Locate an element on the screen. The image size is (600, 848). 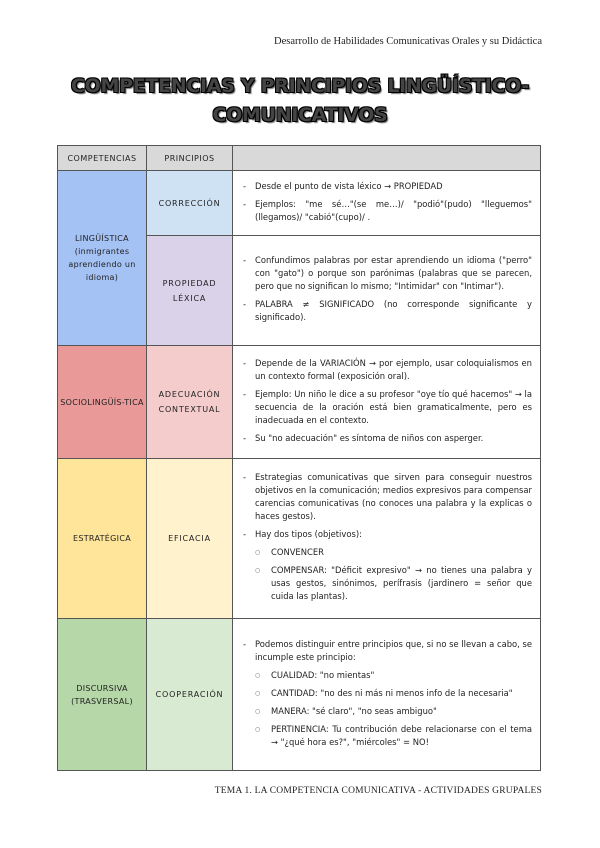
header-row: COMPETENCIAS PRINCIPIOS is located at coordinates (299, 158).